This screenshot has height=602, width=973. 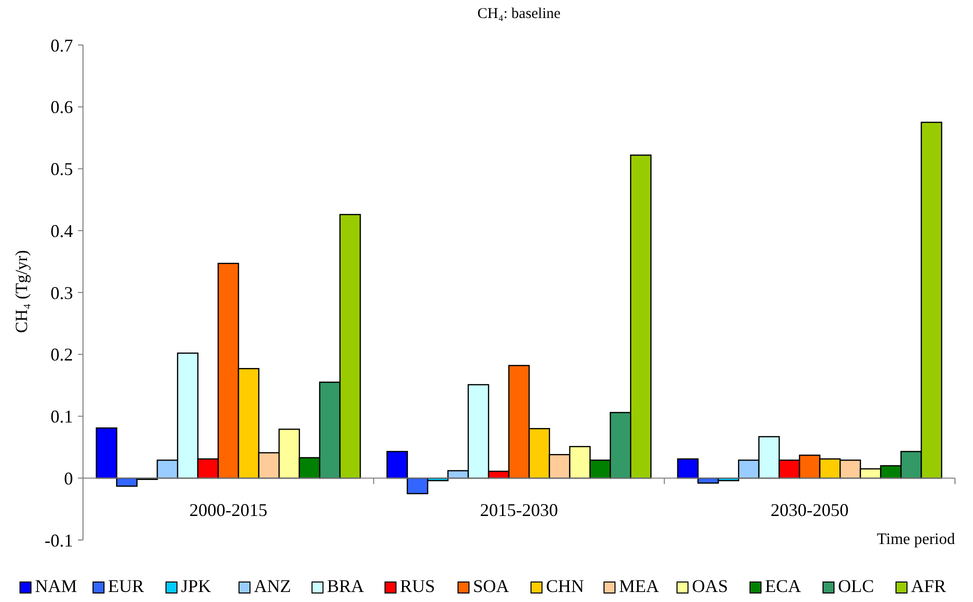 What do you see at coordinates (418, 586) in the screenshot?
I see `legend-label: RUS` at bounding box center [418, 586].